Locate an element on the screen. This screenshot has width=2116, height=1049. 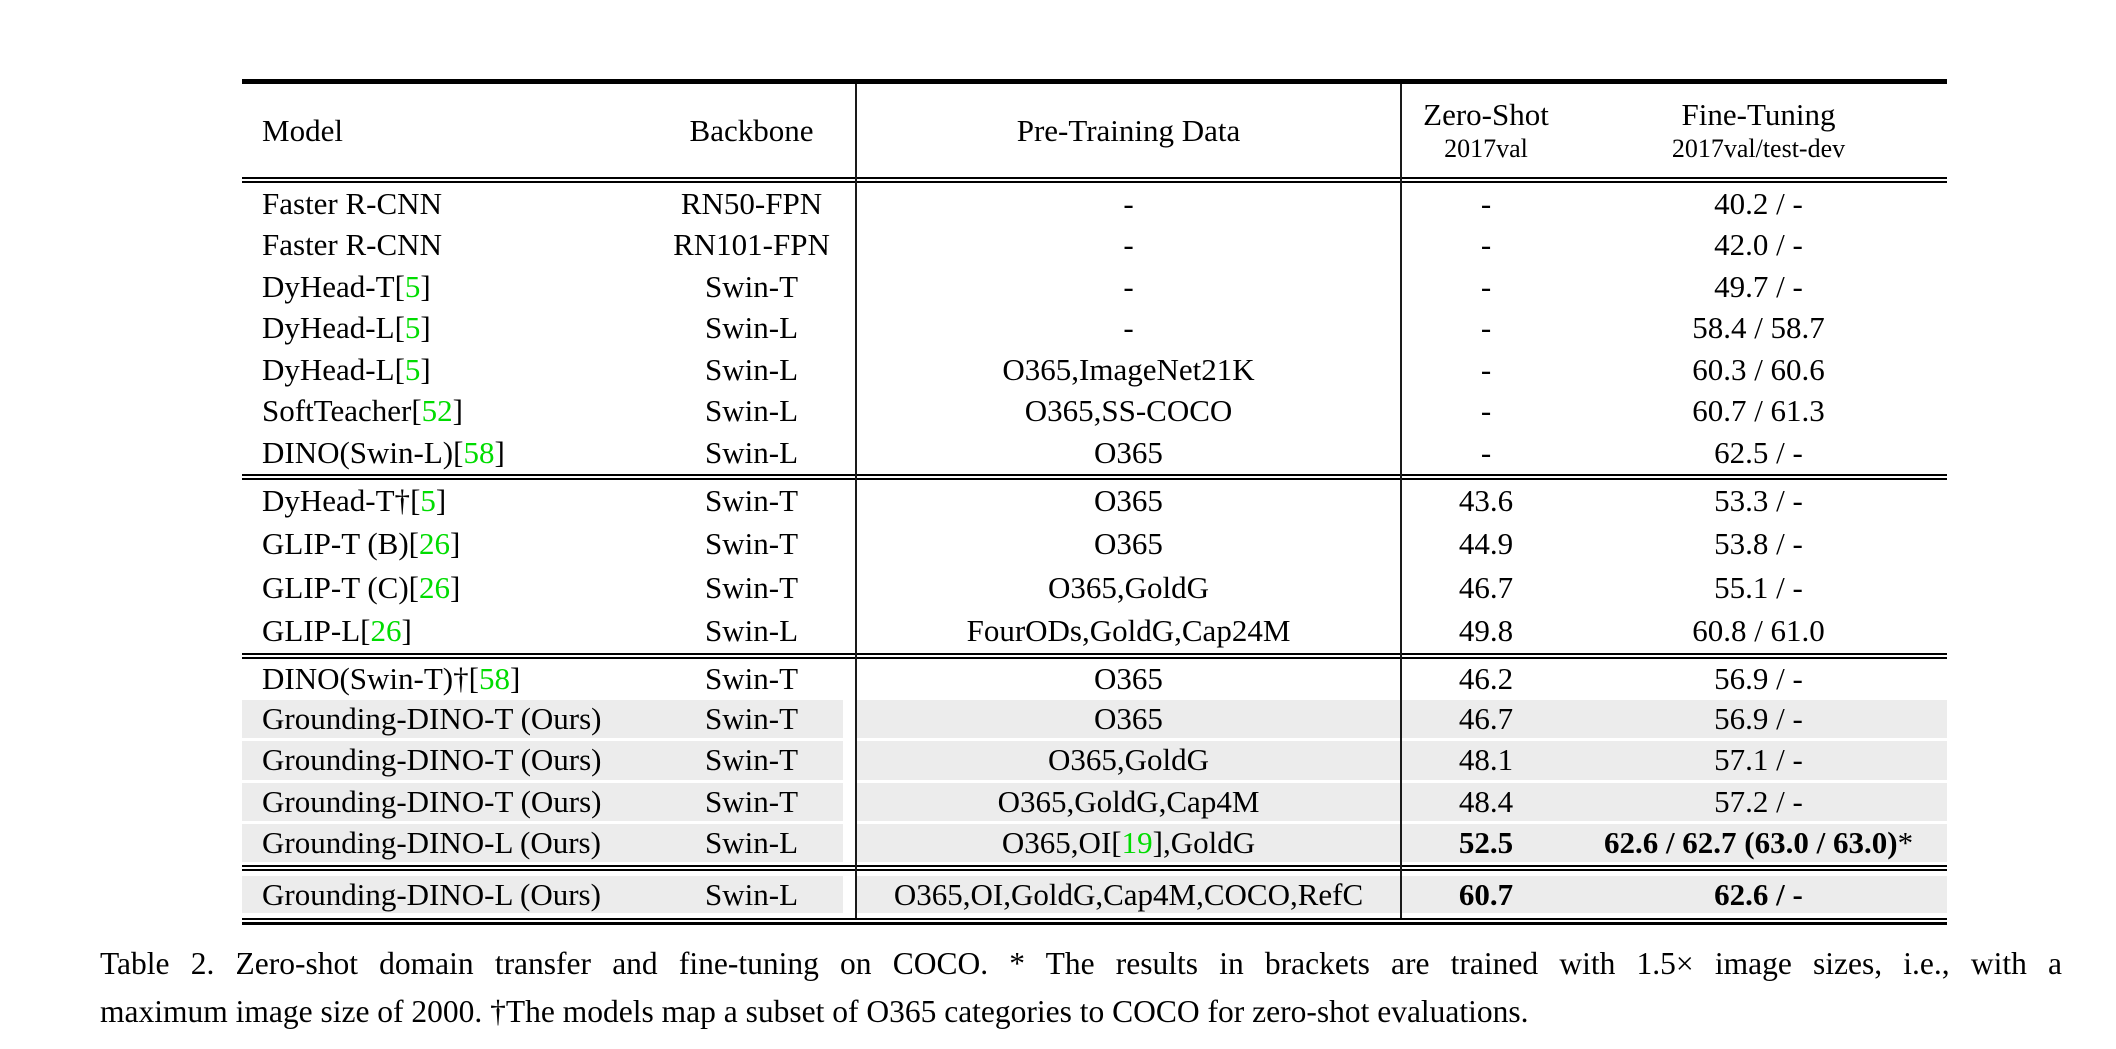
table-row: Faster R-CNN RN50-FPN - - 40.2 / - is located at coordinates (1094, 204).